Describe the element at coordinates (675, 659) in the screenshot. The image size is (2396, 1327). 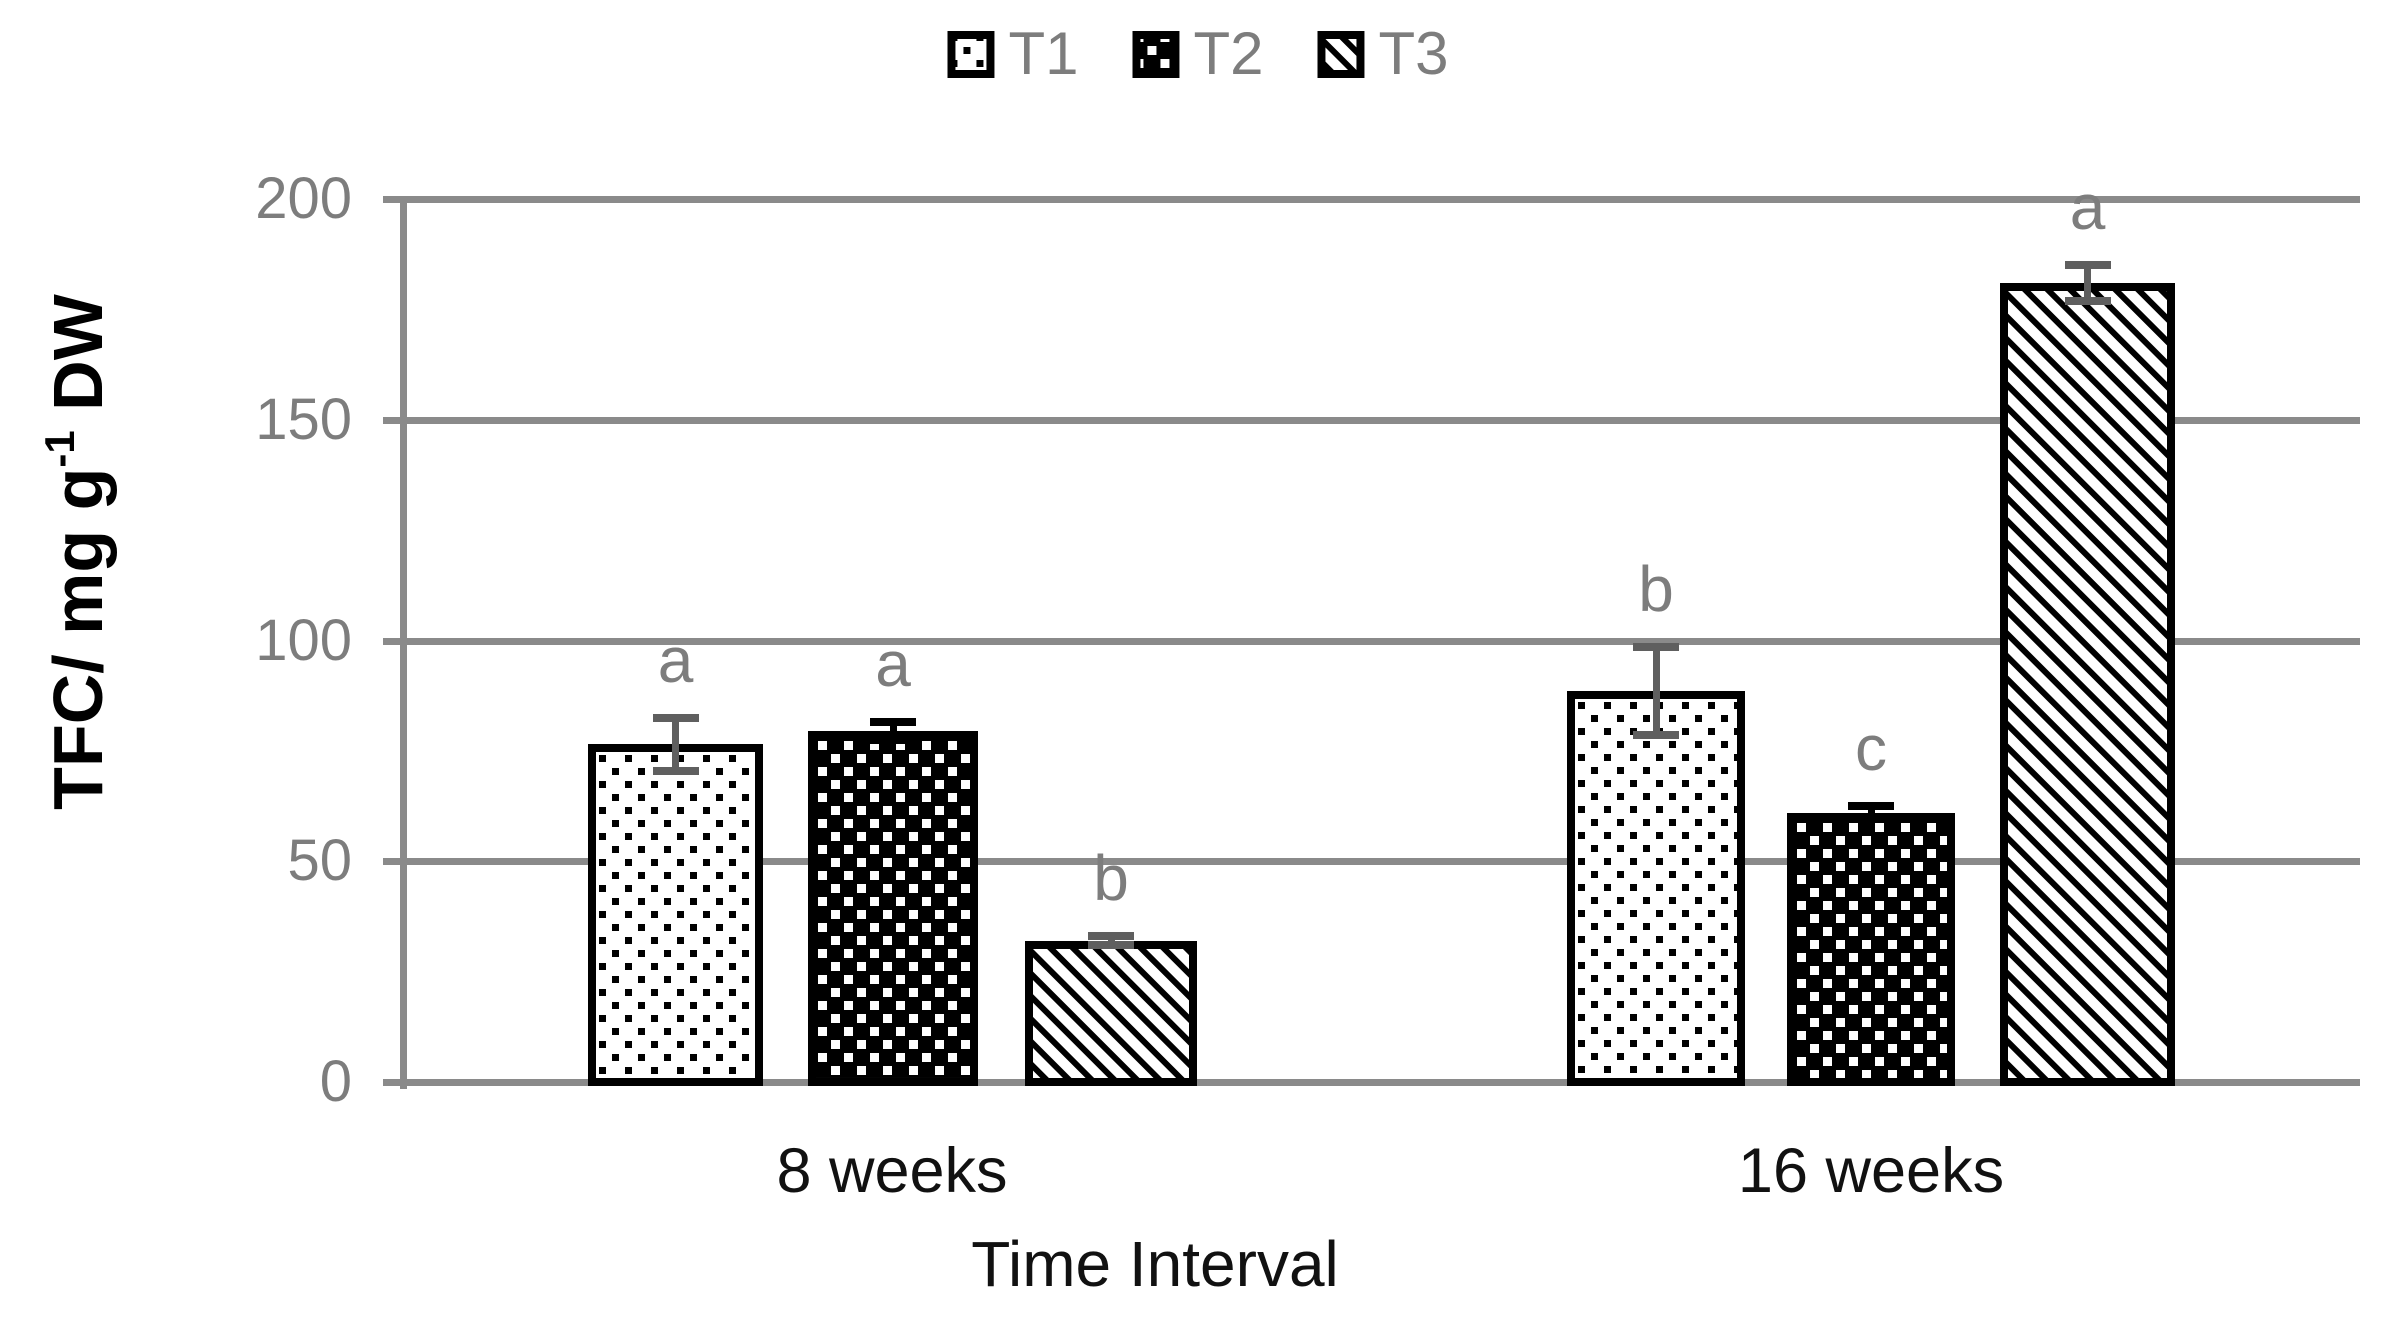
I see `sig-letter-t1-8w: a` at that location.